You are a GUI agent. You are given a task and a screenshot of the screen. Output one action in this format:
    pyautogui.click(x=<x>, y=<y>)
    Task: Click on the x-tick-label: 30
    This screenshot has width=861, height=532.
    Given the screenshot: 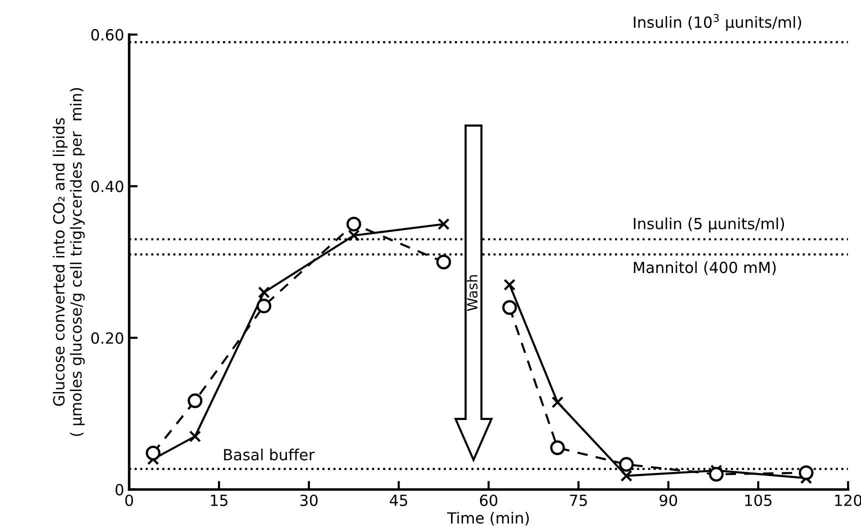 What is the action you would take?
    pyautogui.click(x=309, y=500)
    